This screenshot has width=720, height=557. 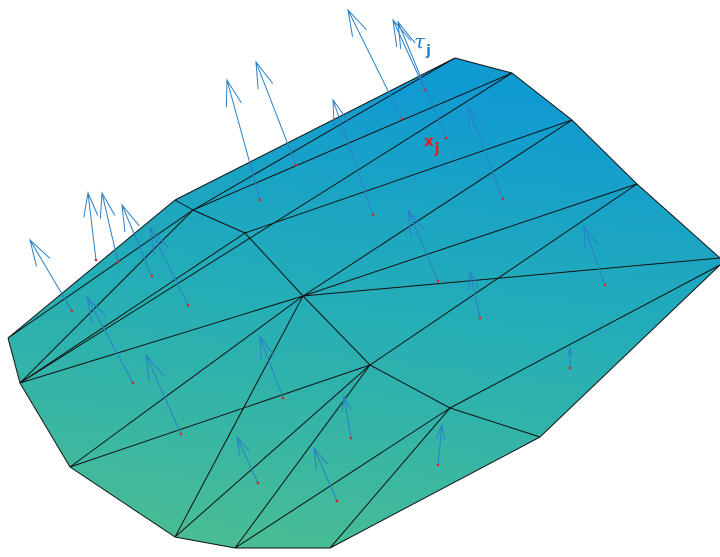 What do you see at coordinates (422, 44) in the screenshot?
I see `tau-label: τj` at bounding box center [422, 44].